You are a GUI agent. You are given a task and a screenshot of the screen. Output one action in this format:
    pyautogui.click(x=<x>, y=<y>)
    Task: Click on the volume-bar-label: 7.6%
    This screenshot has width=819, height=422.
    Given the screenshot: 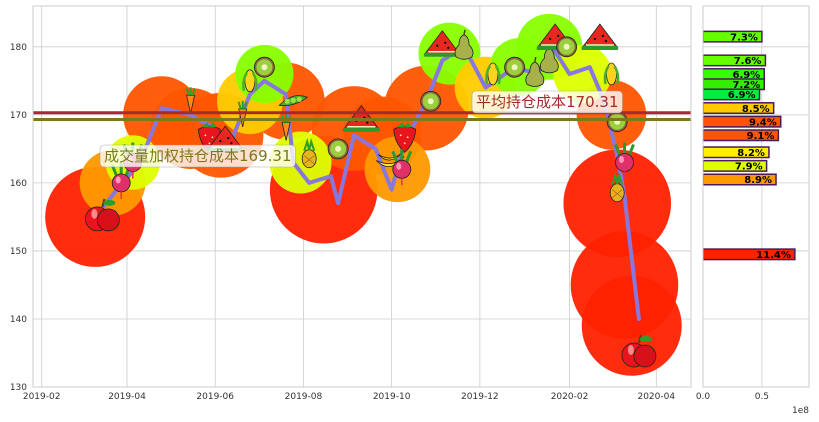 What is the action you would take?
    pyautogui.click(x=748, y=61)
    